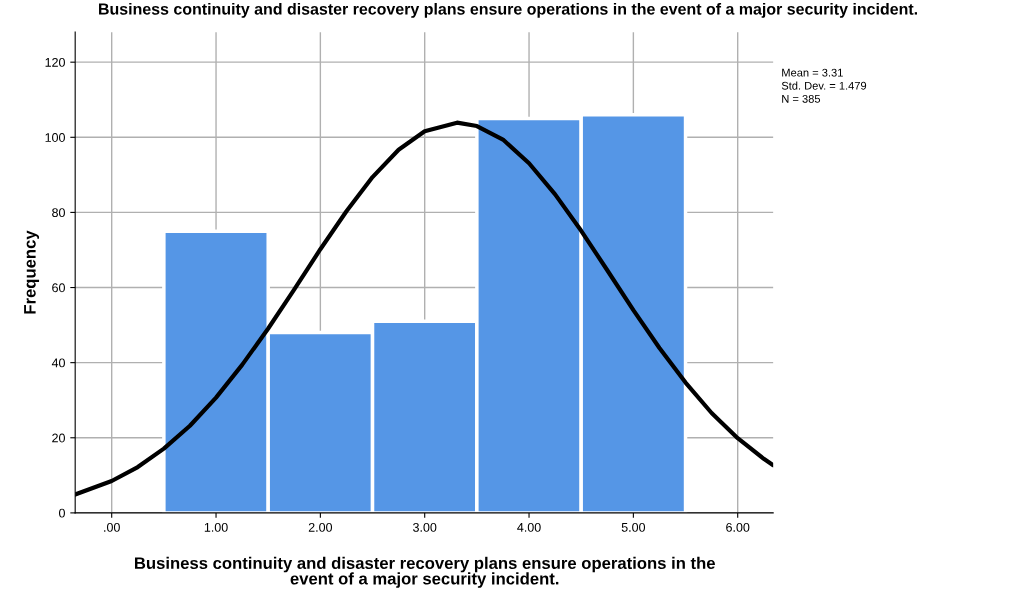 The width and height of the screenshot is (1016, 595). What do you see at coordinates (216, 527) in the screenshot?
I see `x-tick-label: 1.00` at bounding box center [216, 527].